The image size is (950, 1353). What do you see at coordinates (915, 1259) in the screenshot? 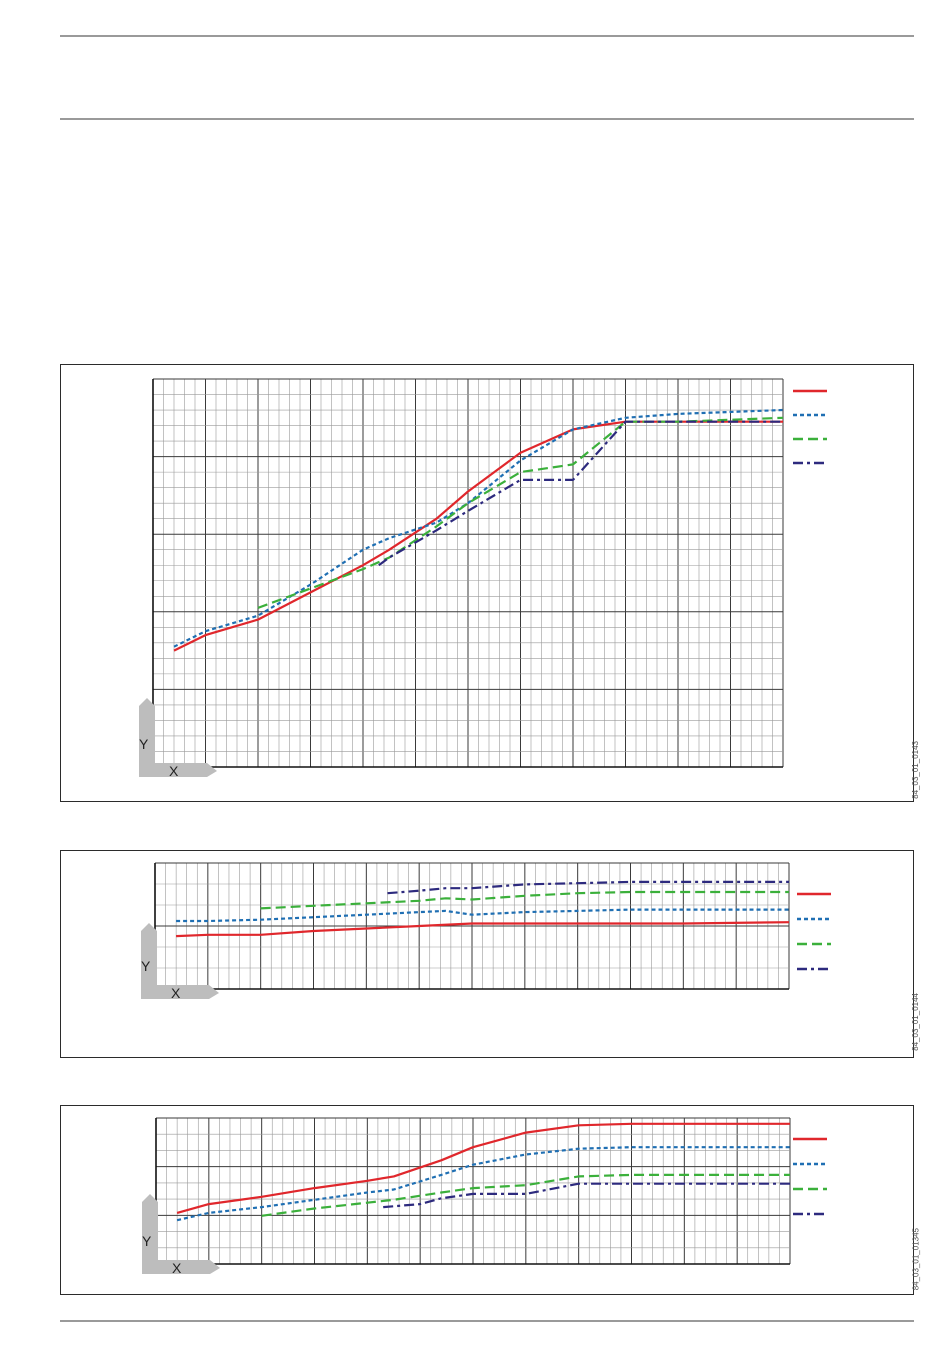
I see `chart-3-figure-code: 84_03_01_01345` at bounding box center [915, 1259].